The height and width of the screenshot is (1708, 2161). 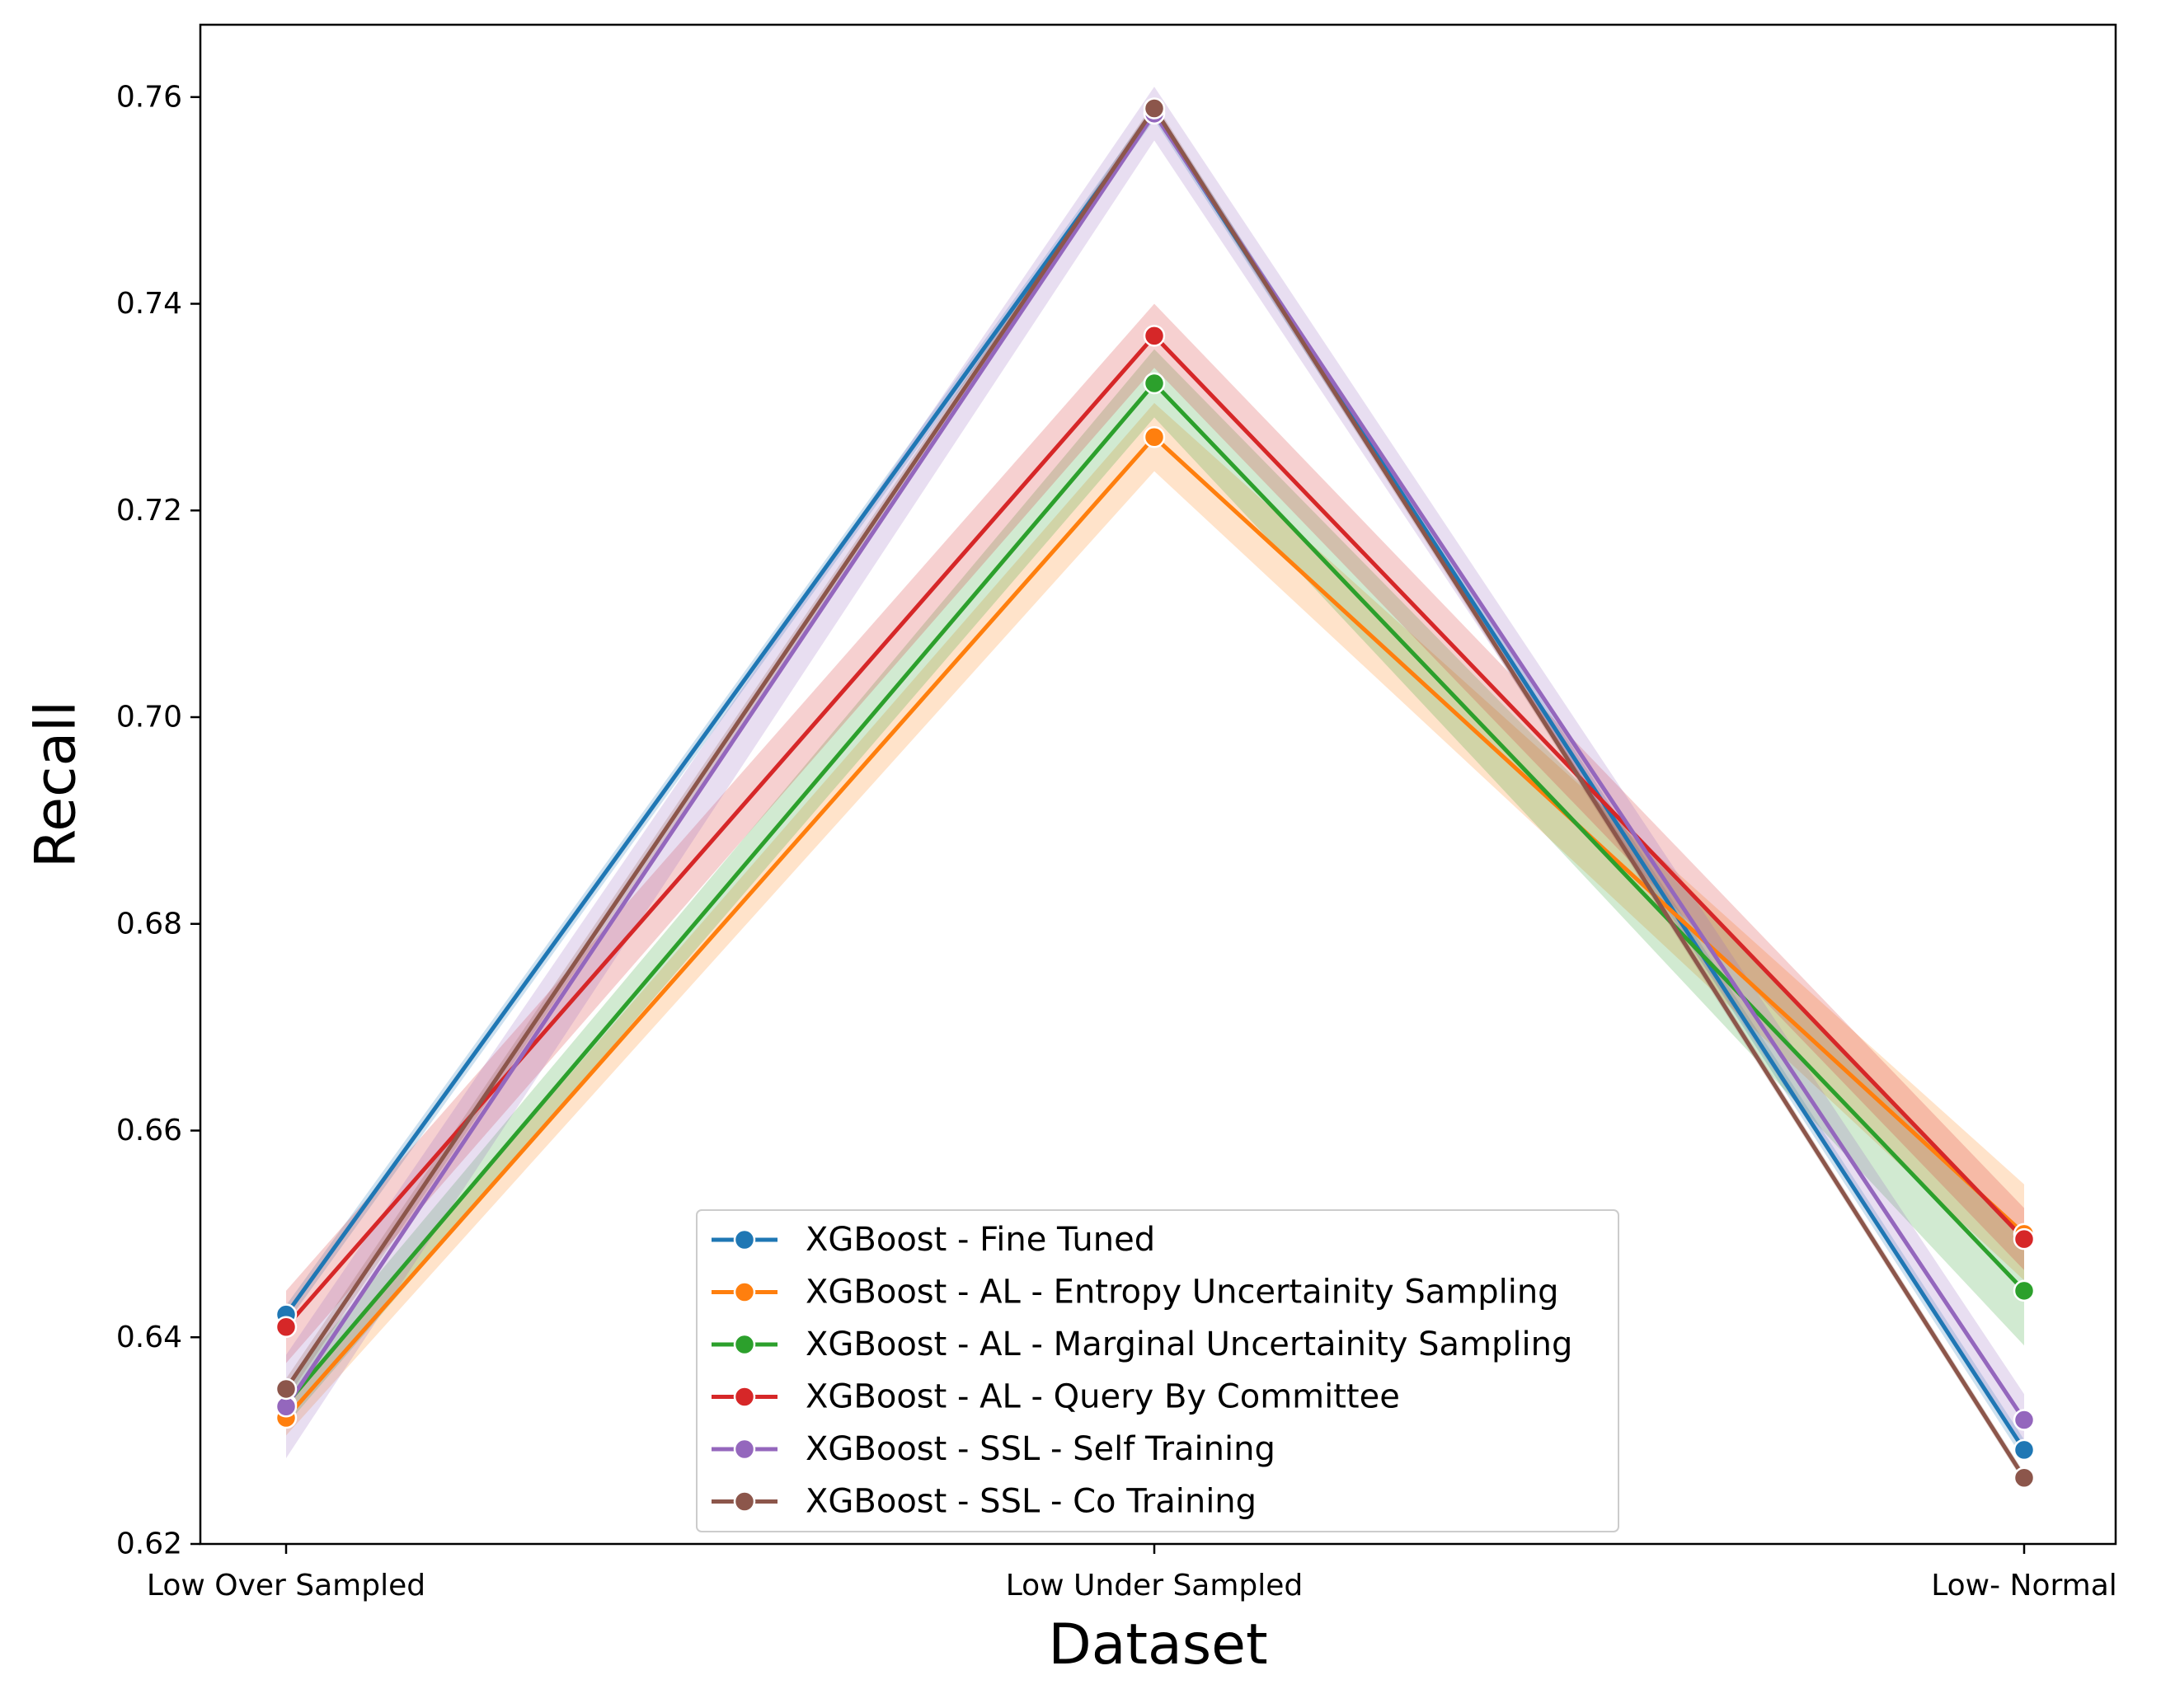 What do you see at coordinates (158, 821) in the screenshot?
I see `y-axis-ticks: 0.62 0.64 0.66 0.68 0.70 0.72 0.74 0.76` at bounding box center [158, 821].